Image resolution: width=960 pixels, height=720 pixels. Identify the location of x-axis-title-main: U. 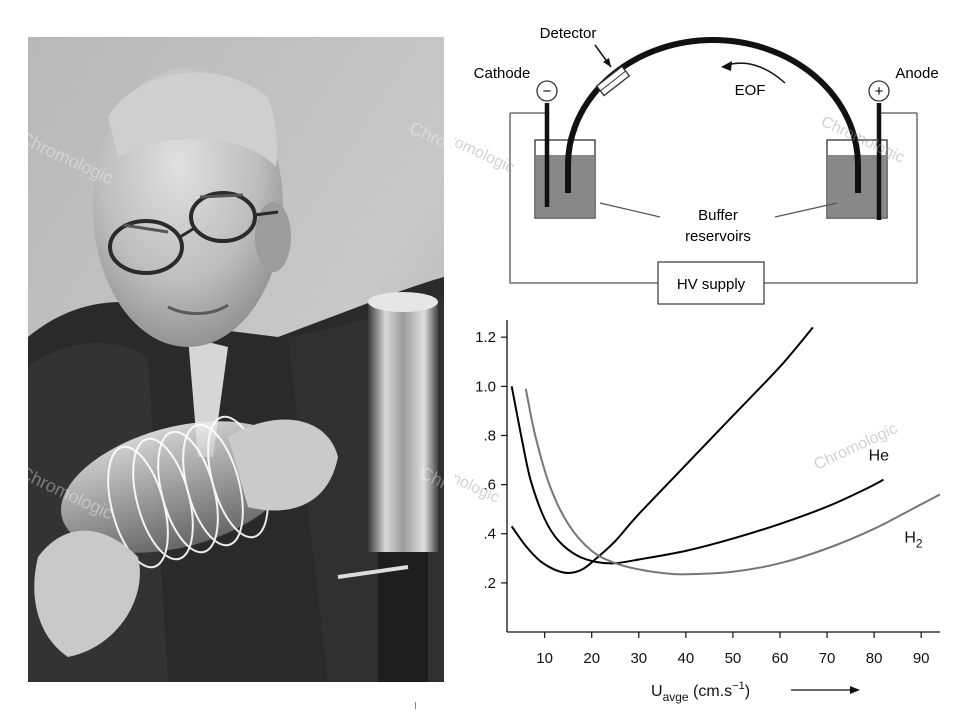
(657, 691).